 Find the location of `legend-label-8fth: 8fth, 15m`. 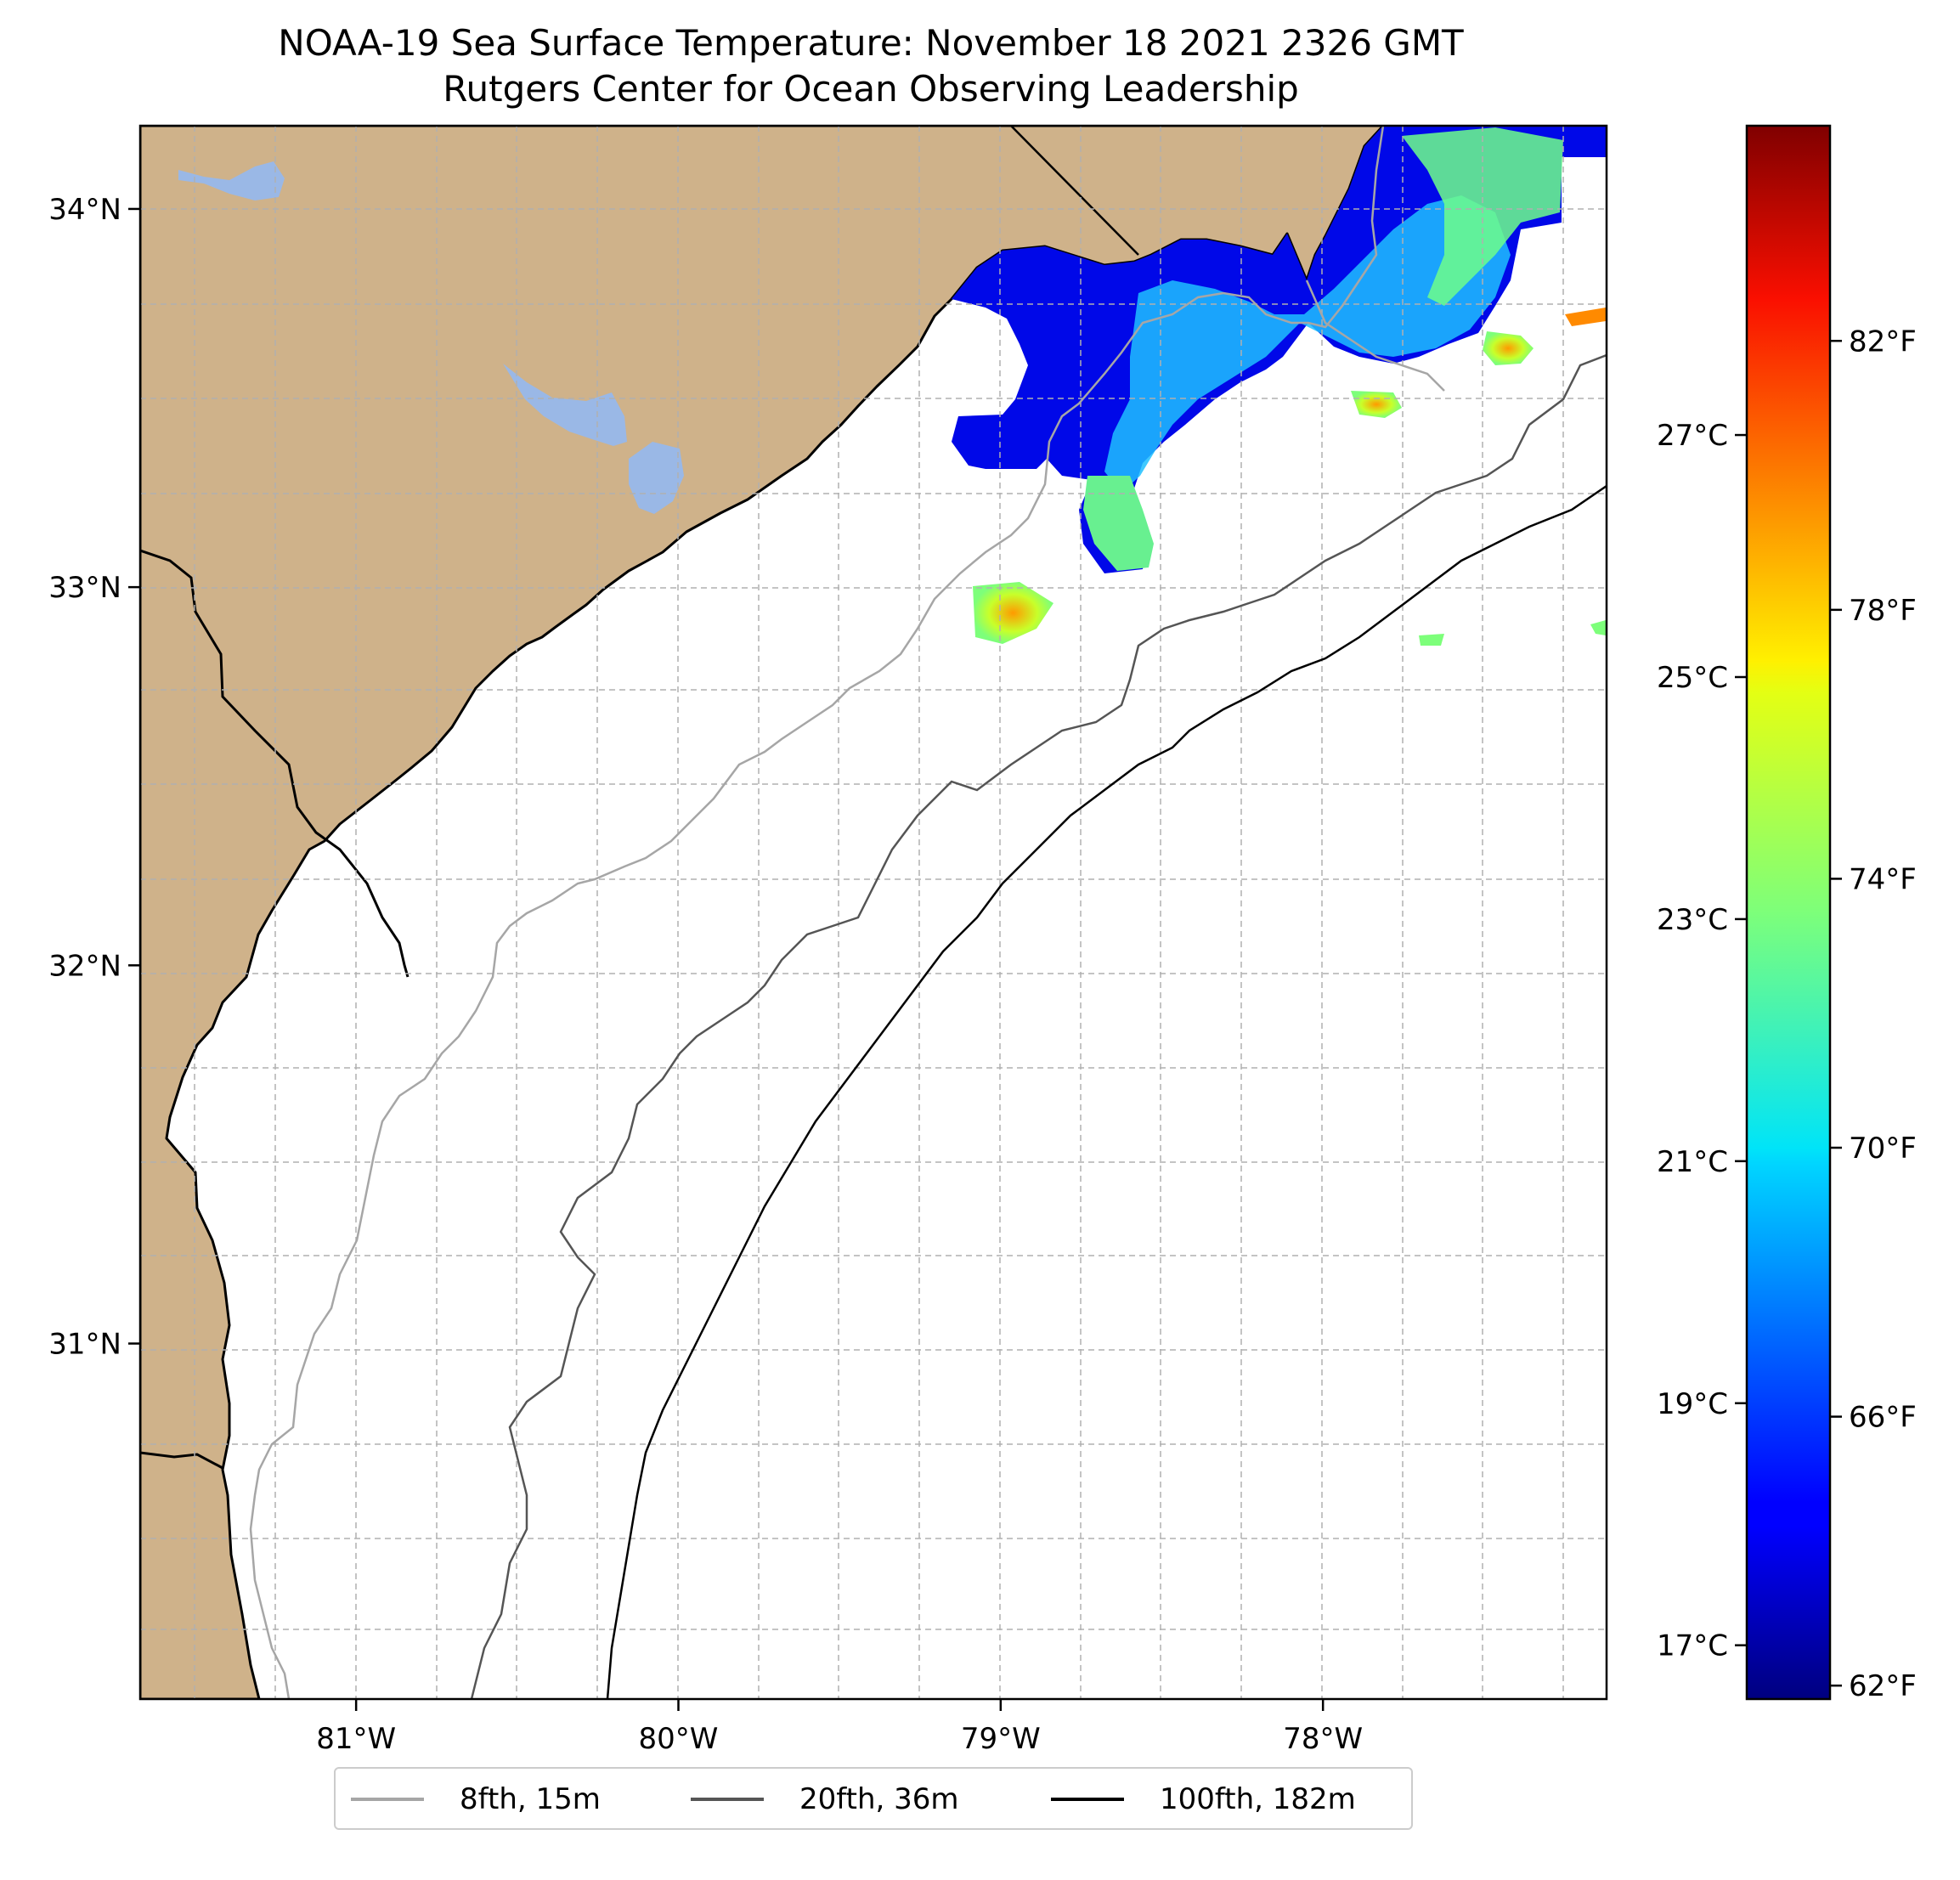

legend-label-8fth: 8fth, 15m is located at coordinates (530, 1799).